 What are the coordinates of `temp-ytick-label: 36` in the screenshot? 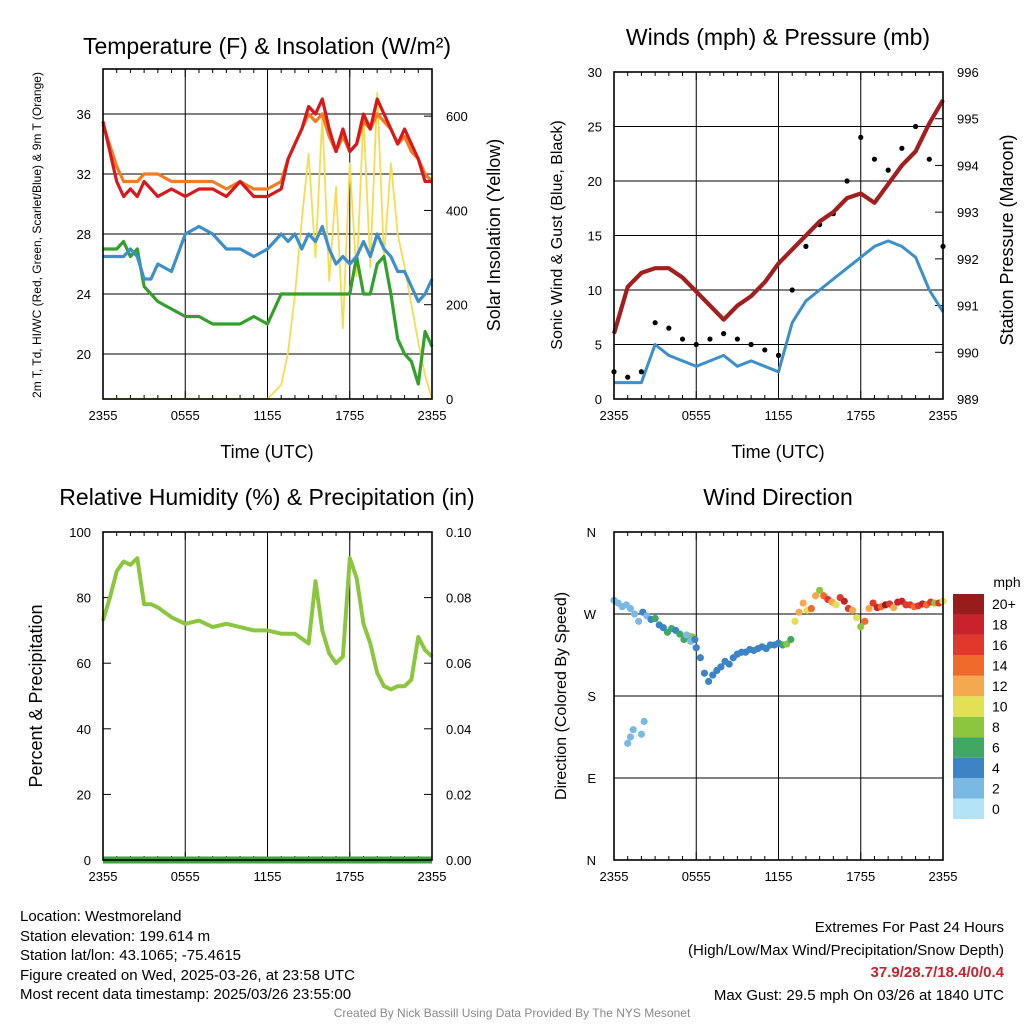 It's located at (84, 114).